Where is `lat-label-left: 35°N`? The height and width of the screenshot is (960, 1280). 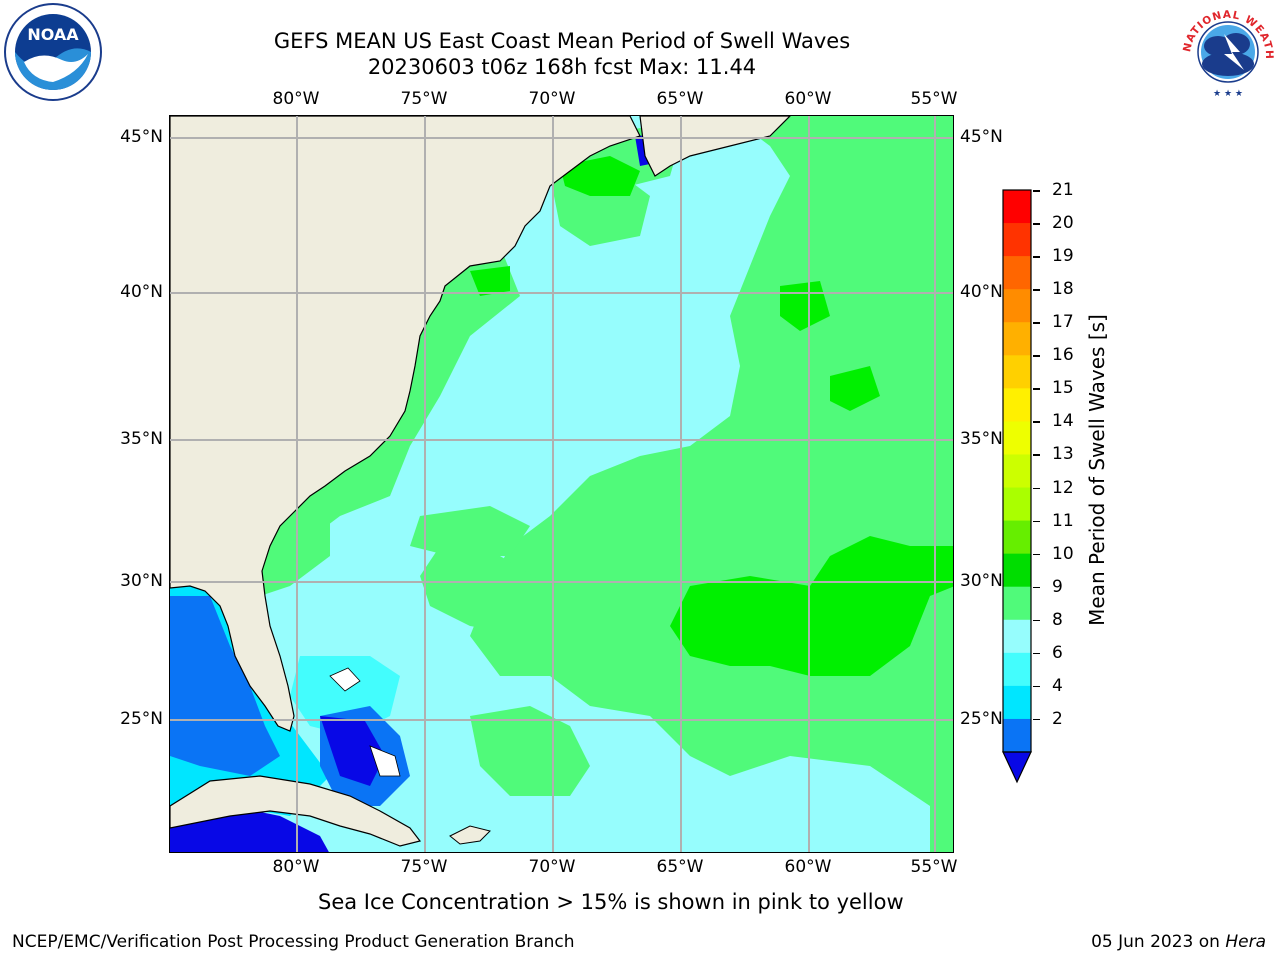 lat-label-left: 35°N is located at coordinates (141, 439).